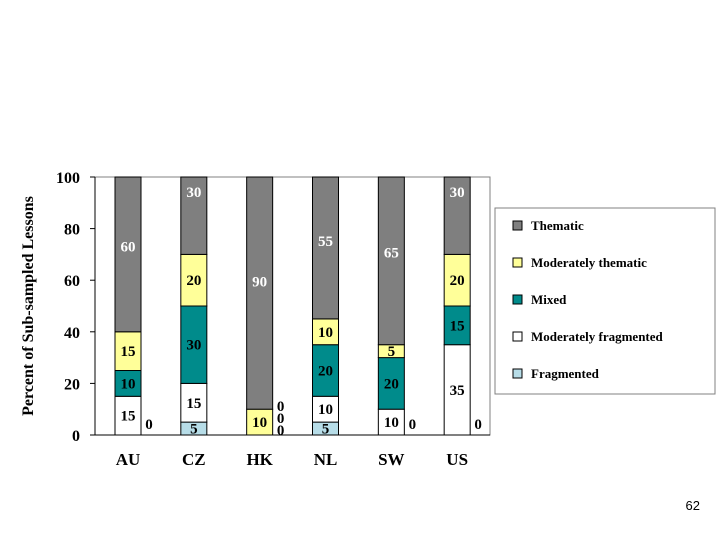  Describe the element at coordinates (391, 384) in the screenshot. I see `data-label-sw: 20` at that location.